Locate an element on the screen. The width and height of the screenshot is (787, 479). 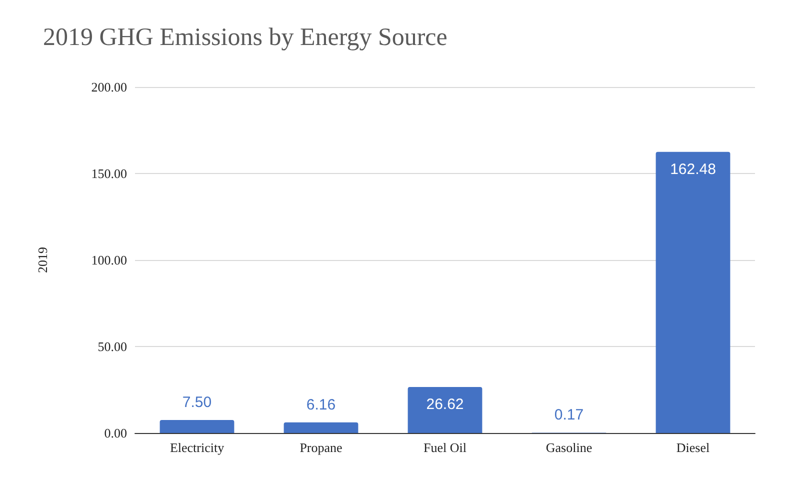
chart-title: 2019 GHG Emissions by Energy Source is located at coordinates (245, 37).